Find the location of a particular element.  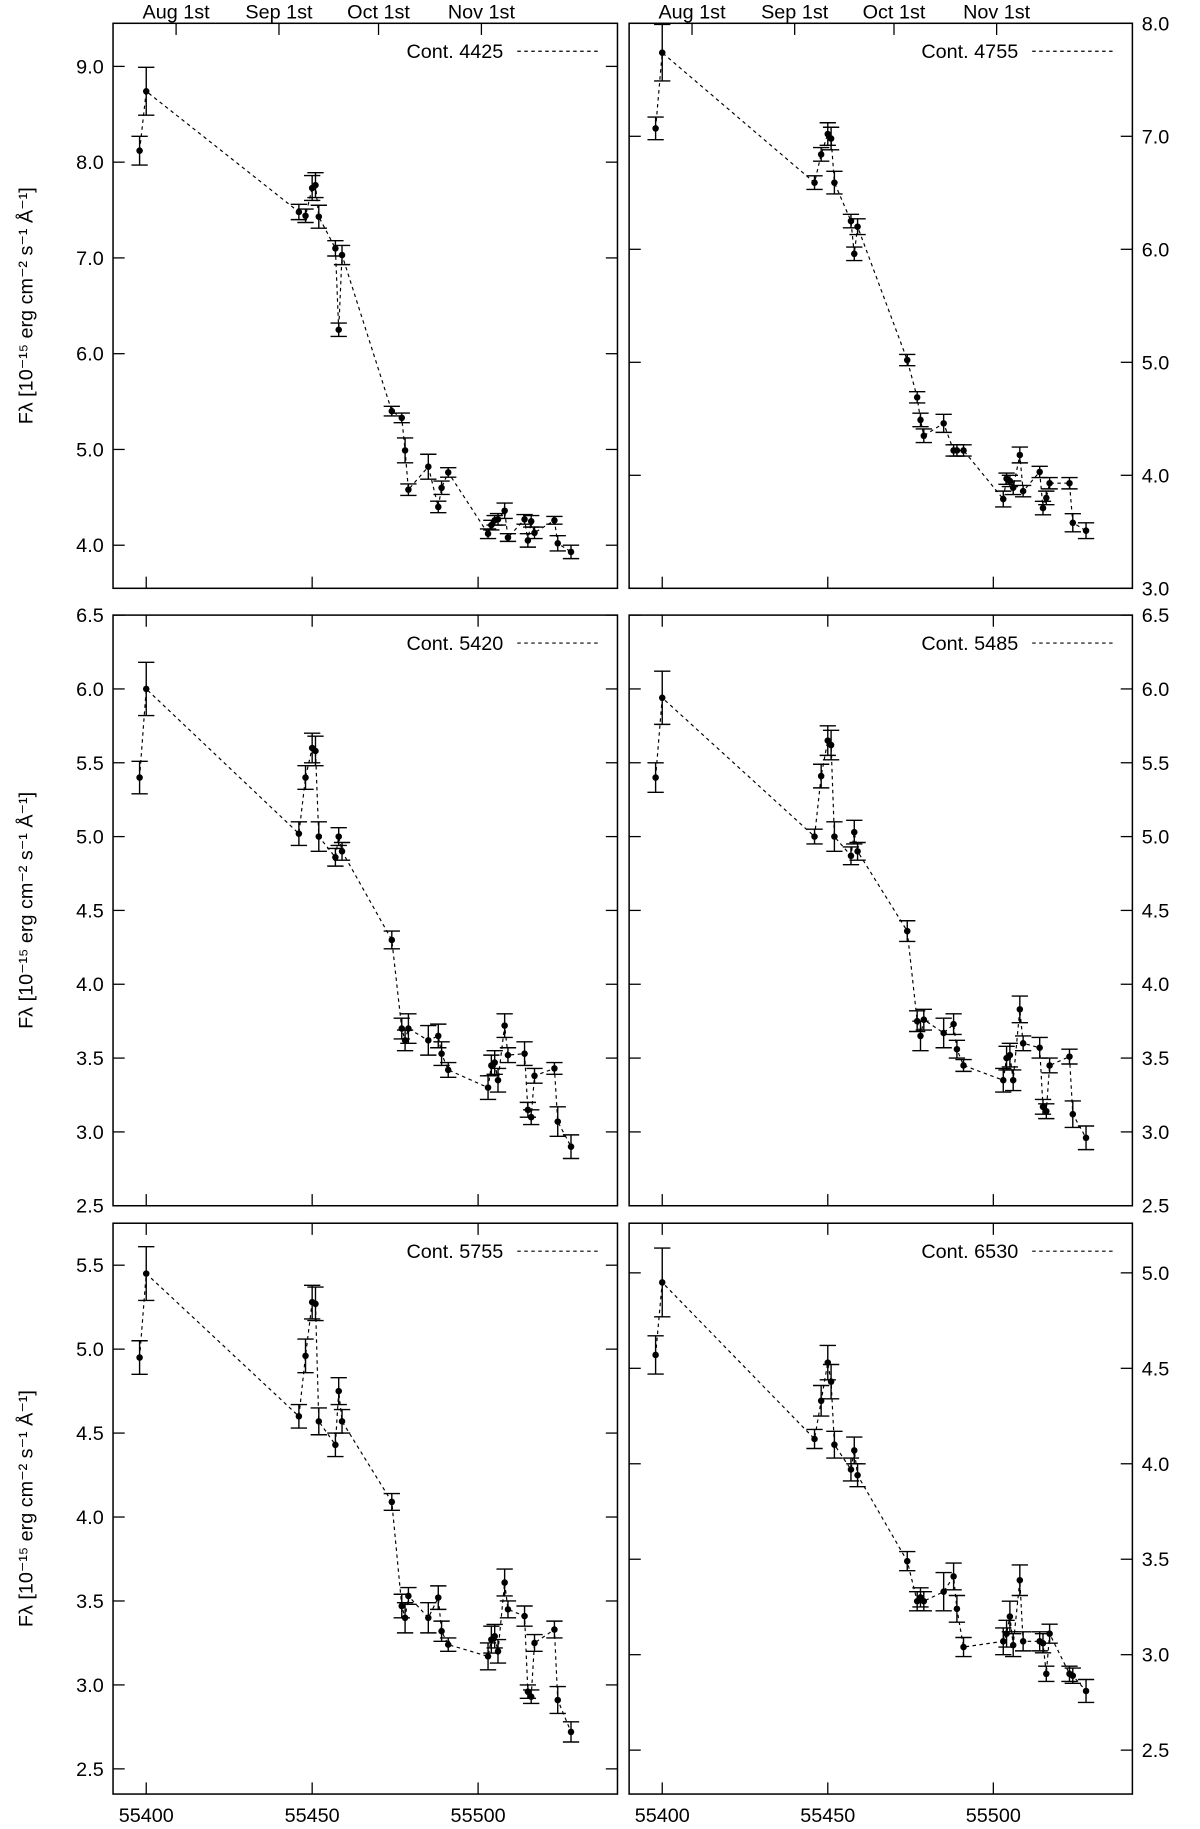

y-axis-label: Fλ [10⁻¹⁵ erg cm⁻² s⁻¹ Å⁻¹] is located at coordinates (26, 305).